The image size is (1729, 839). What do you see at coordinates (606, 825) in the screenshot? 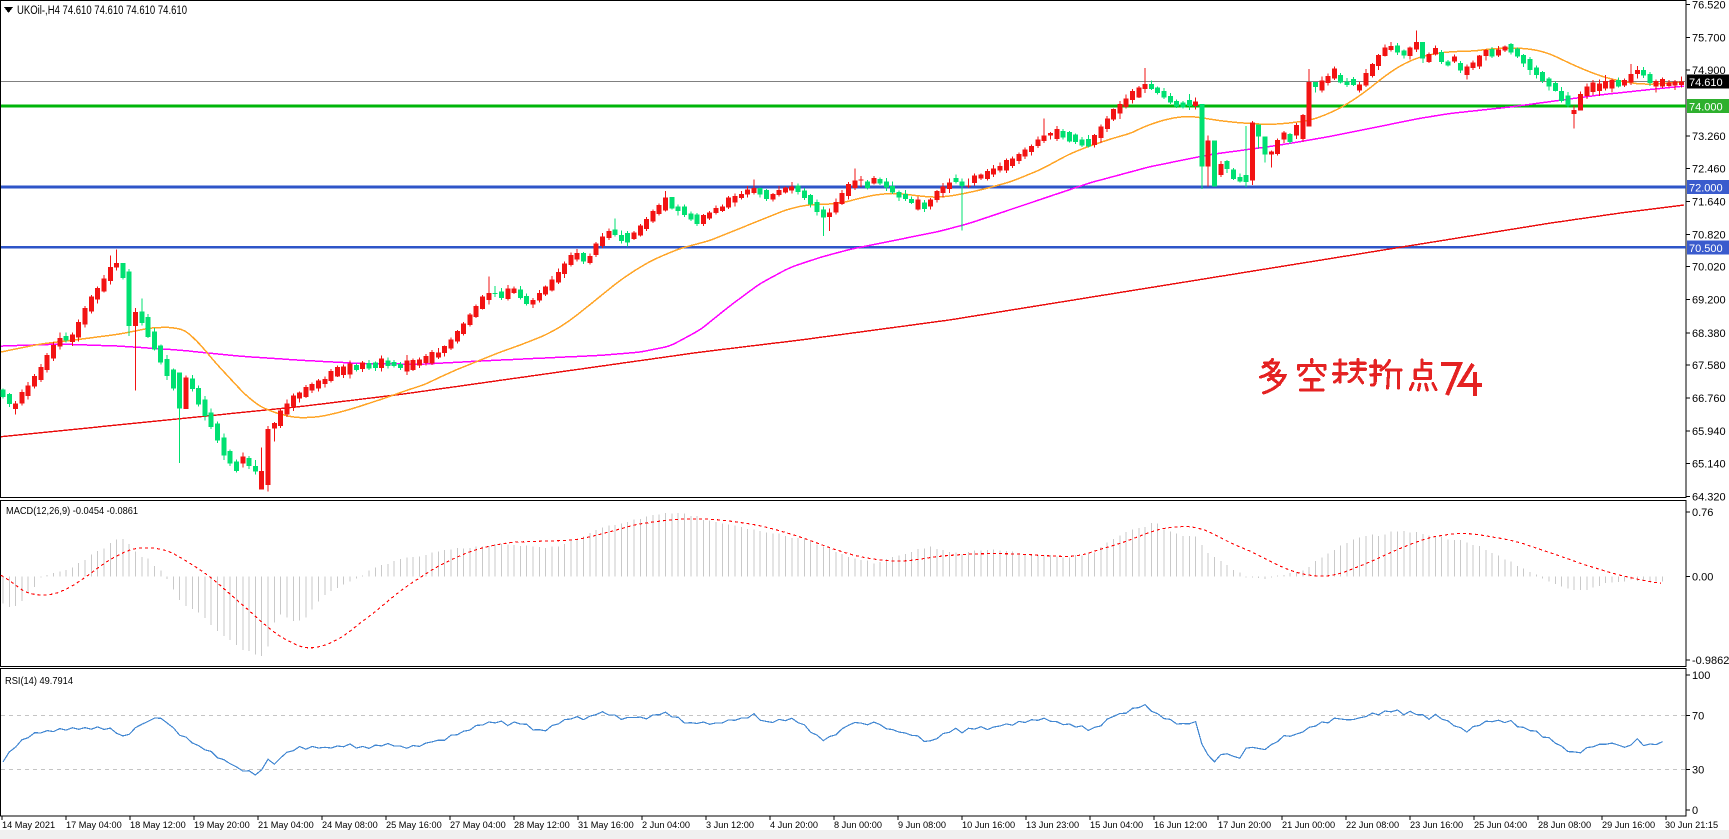
I see `svg-text: 31 May 16:00` at bounding box center [606, 825].